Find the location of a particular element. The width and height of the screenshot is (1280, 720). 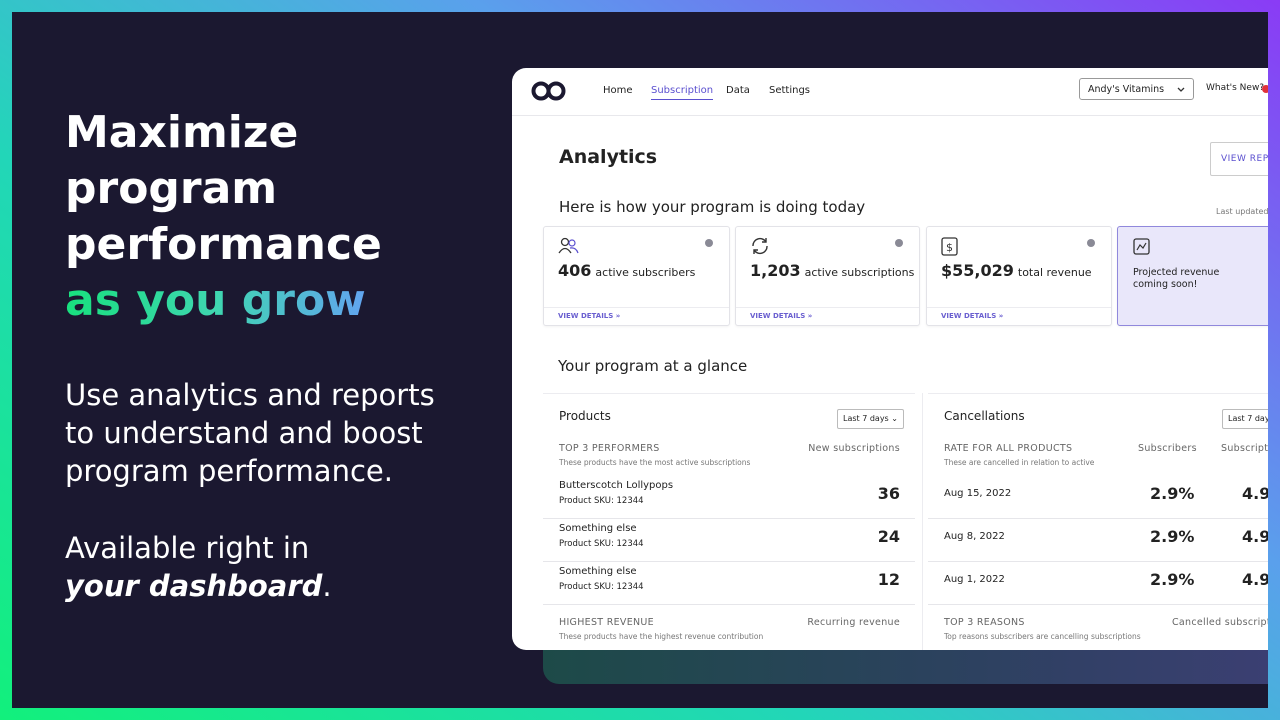

cta-text: Available right in is located at coordinates (187, 548).